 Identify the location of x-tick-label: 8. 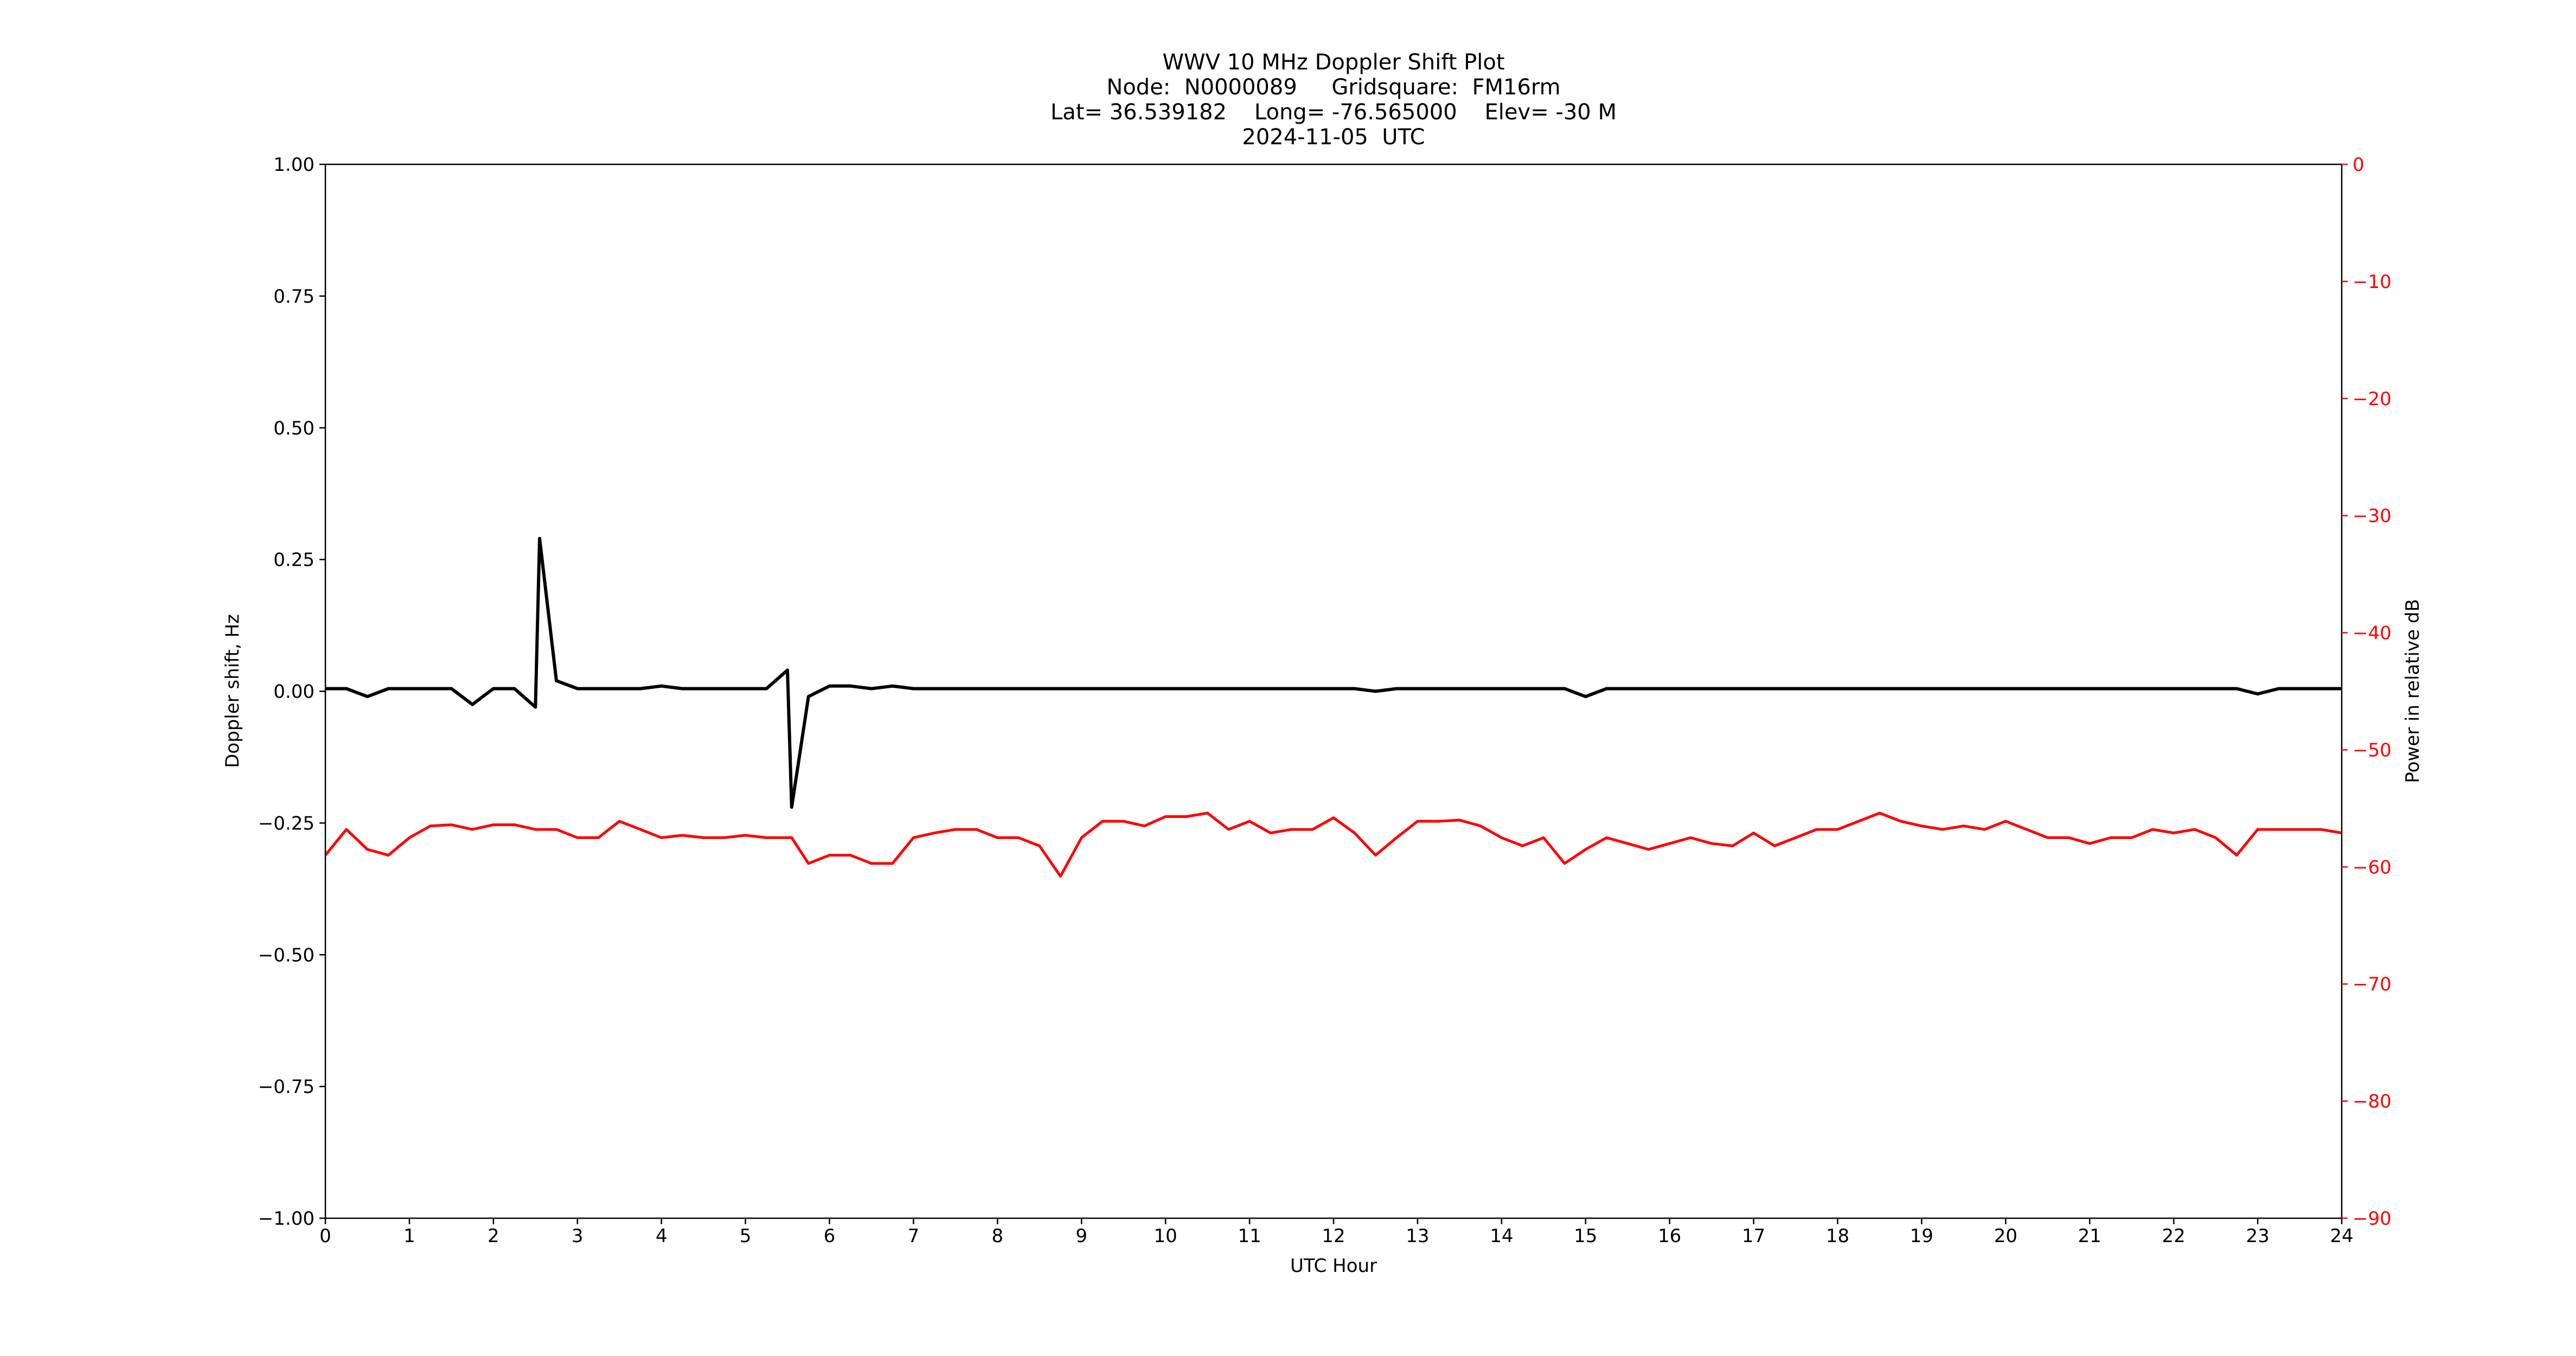
(998, 1236).